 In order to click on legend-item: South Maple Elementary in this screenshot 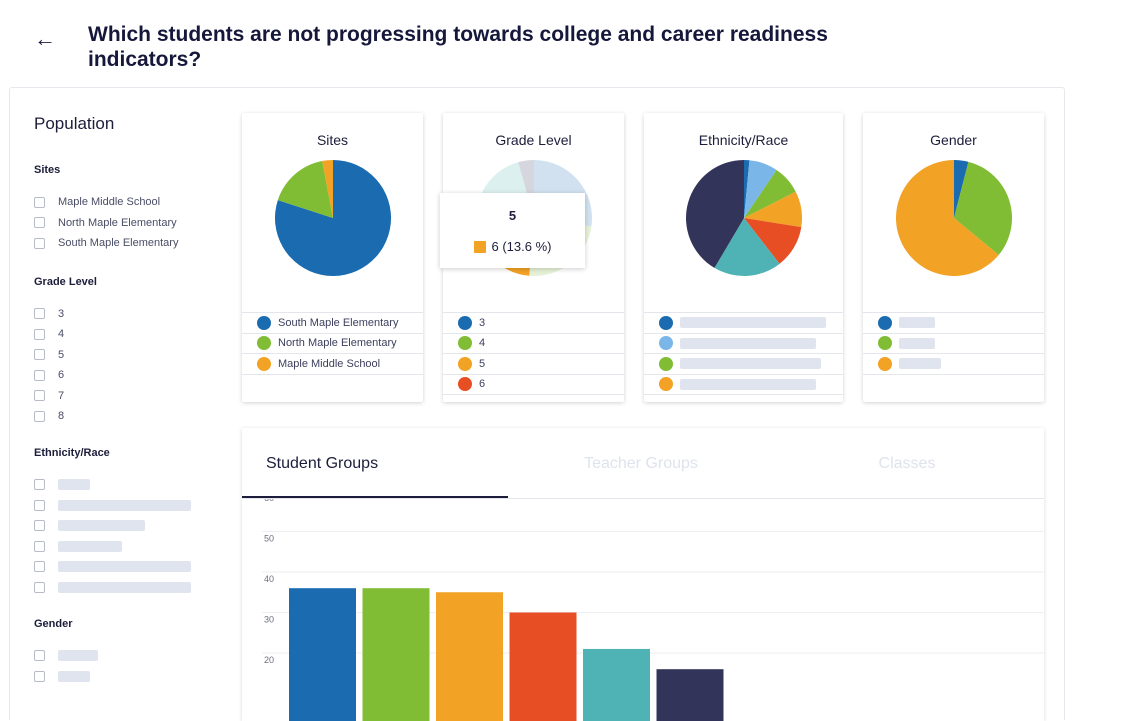, I will do `click(332, 323)`.